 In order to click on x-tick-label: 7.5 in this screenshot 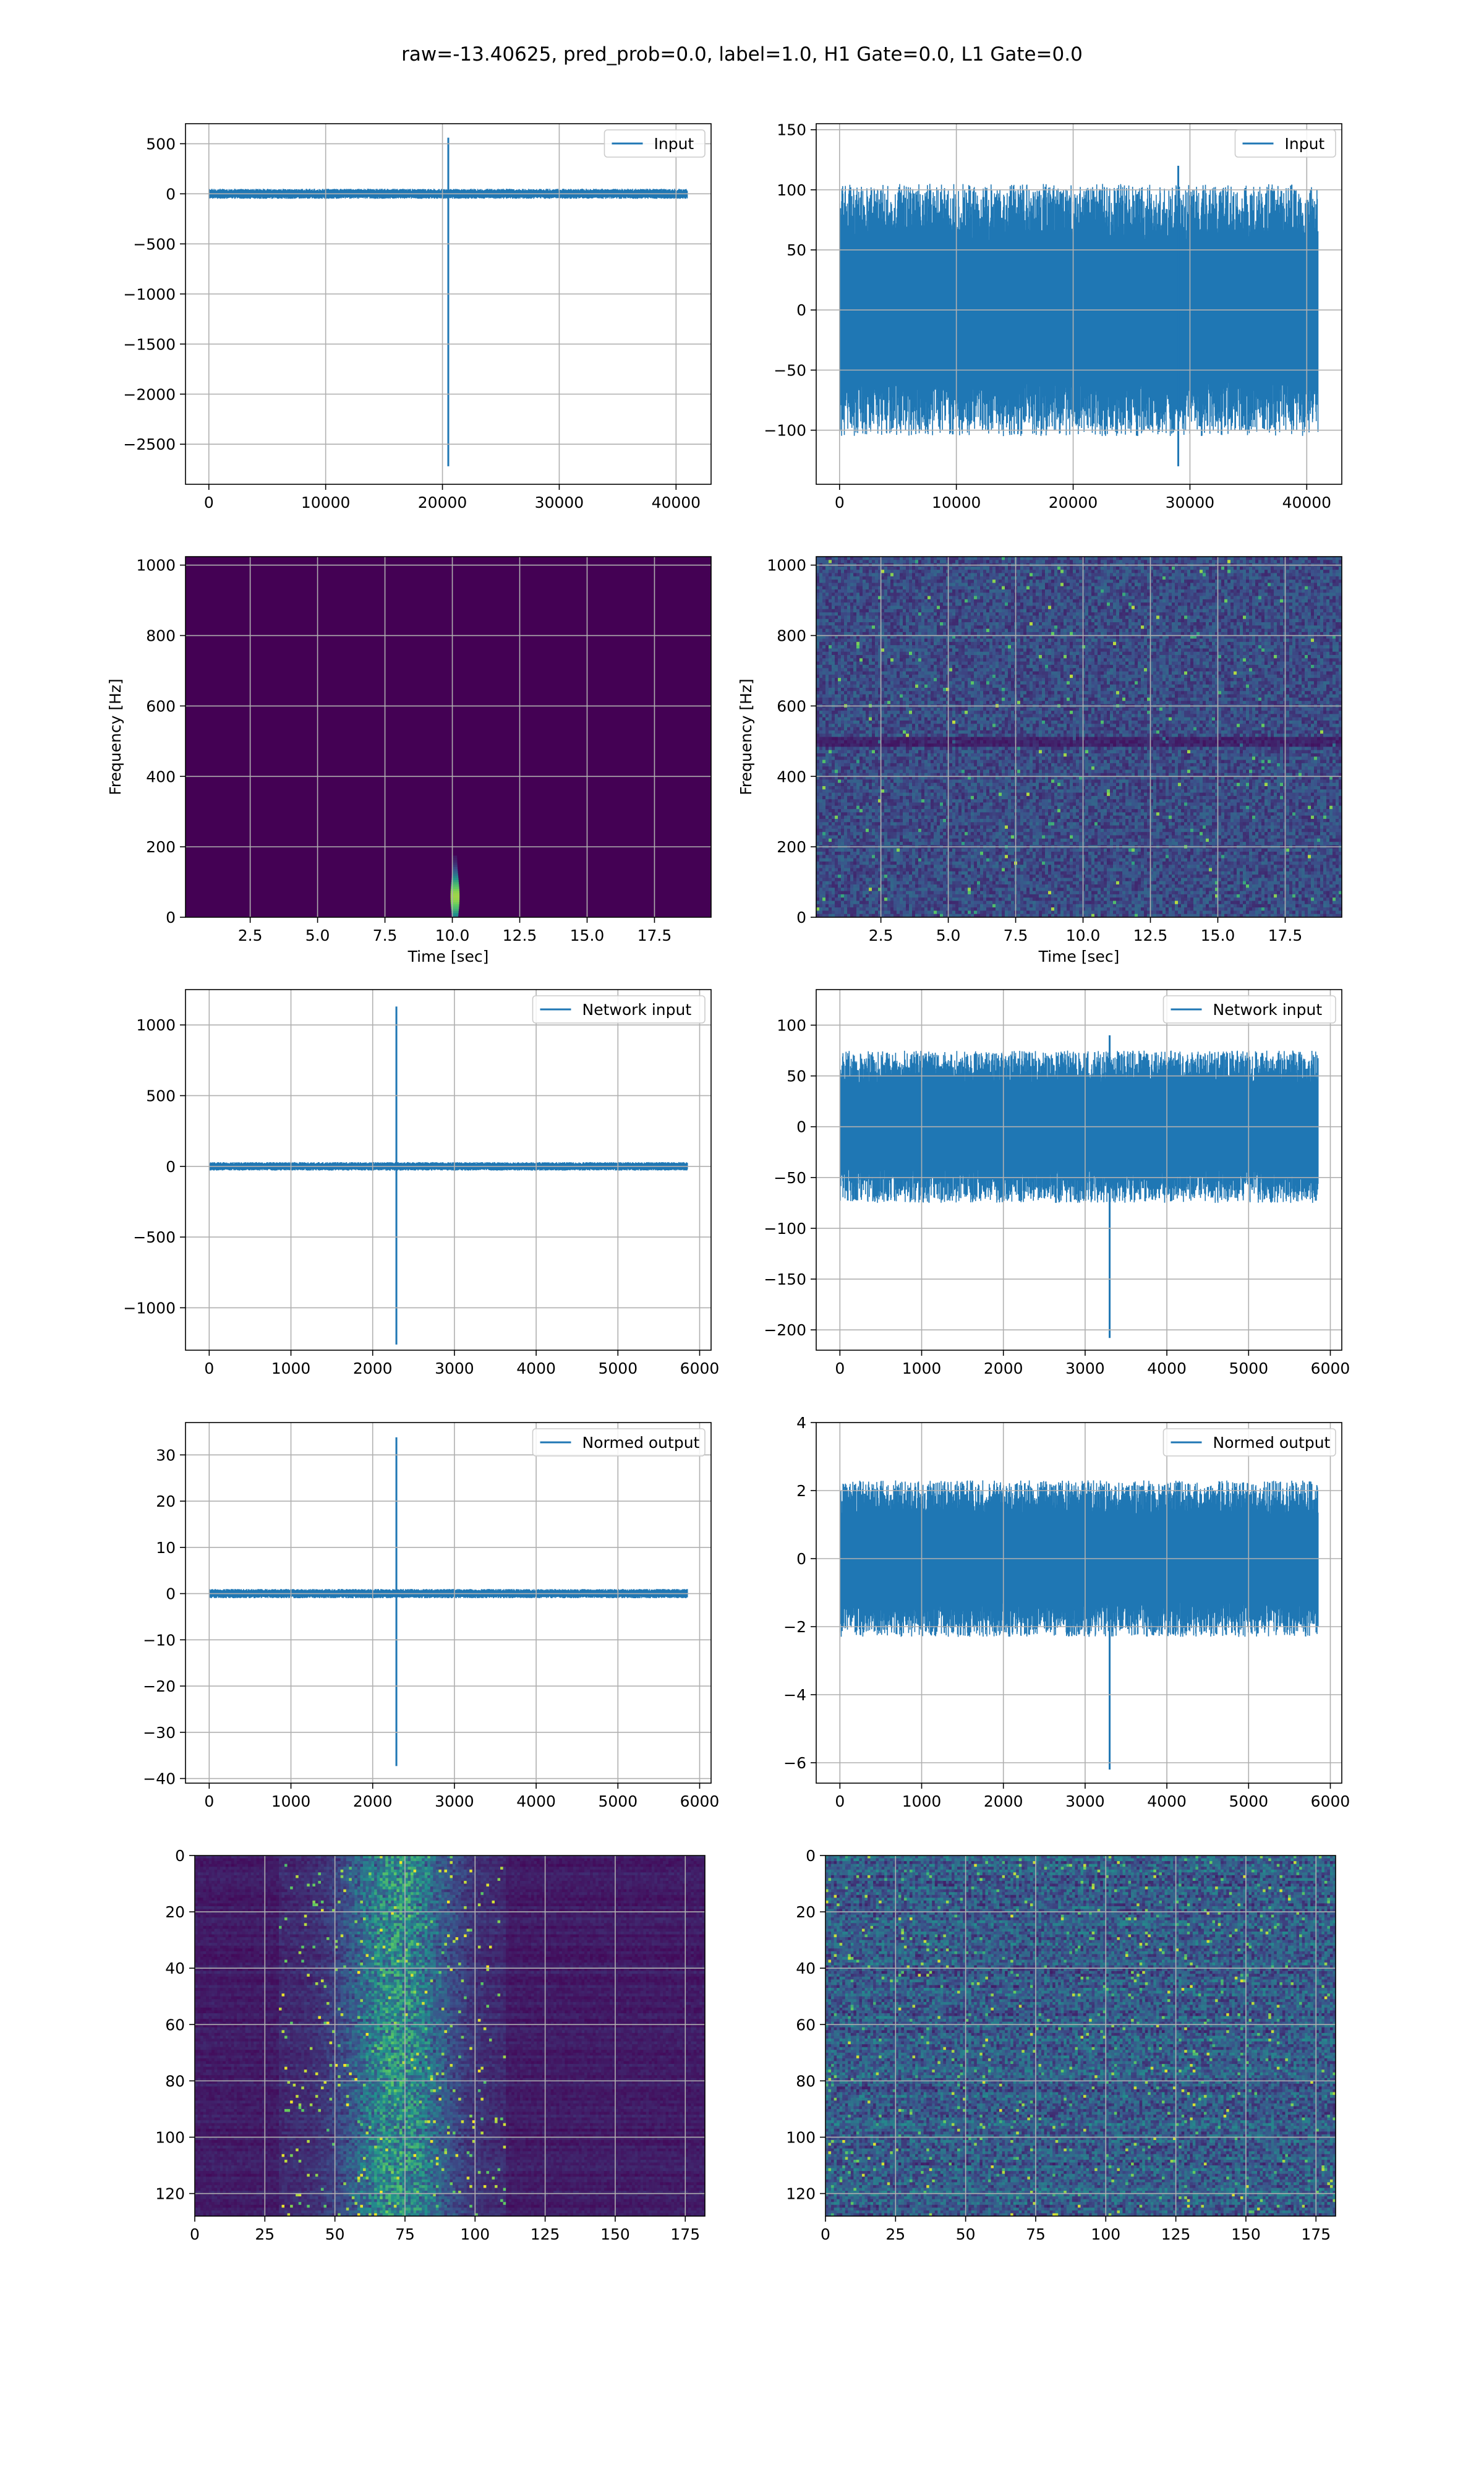, I will do `click(385, 936)`.